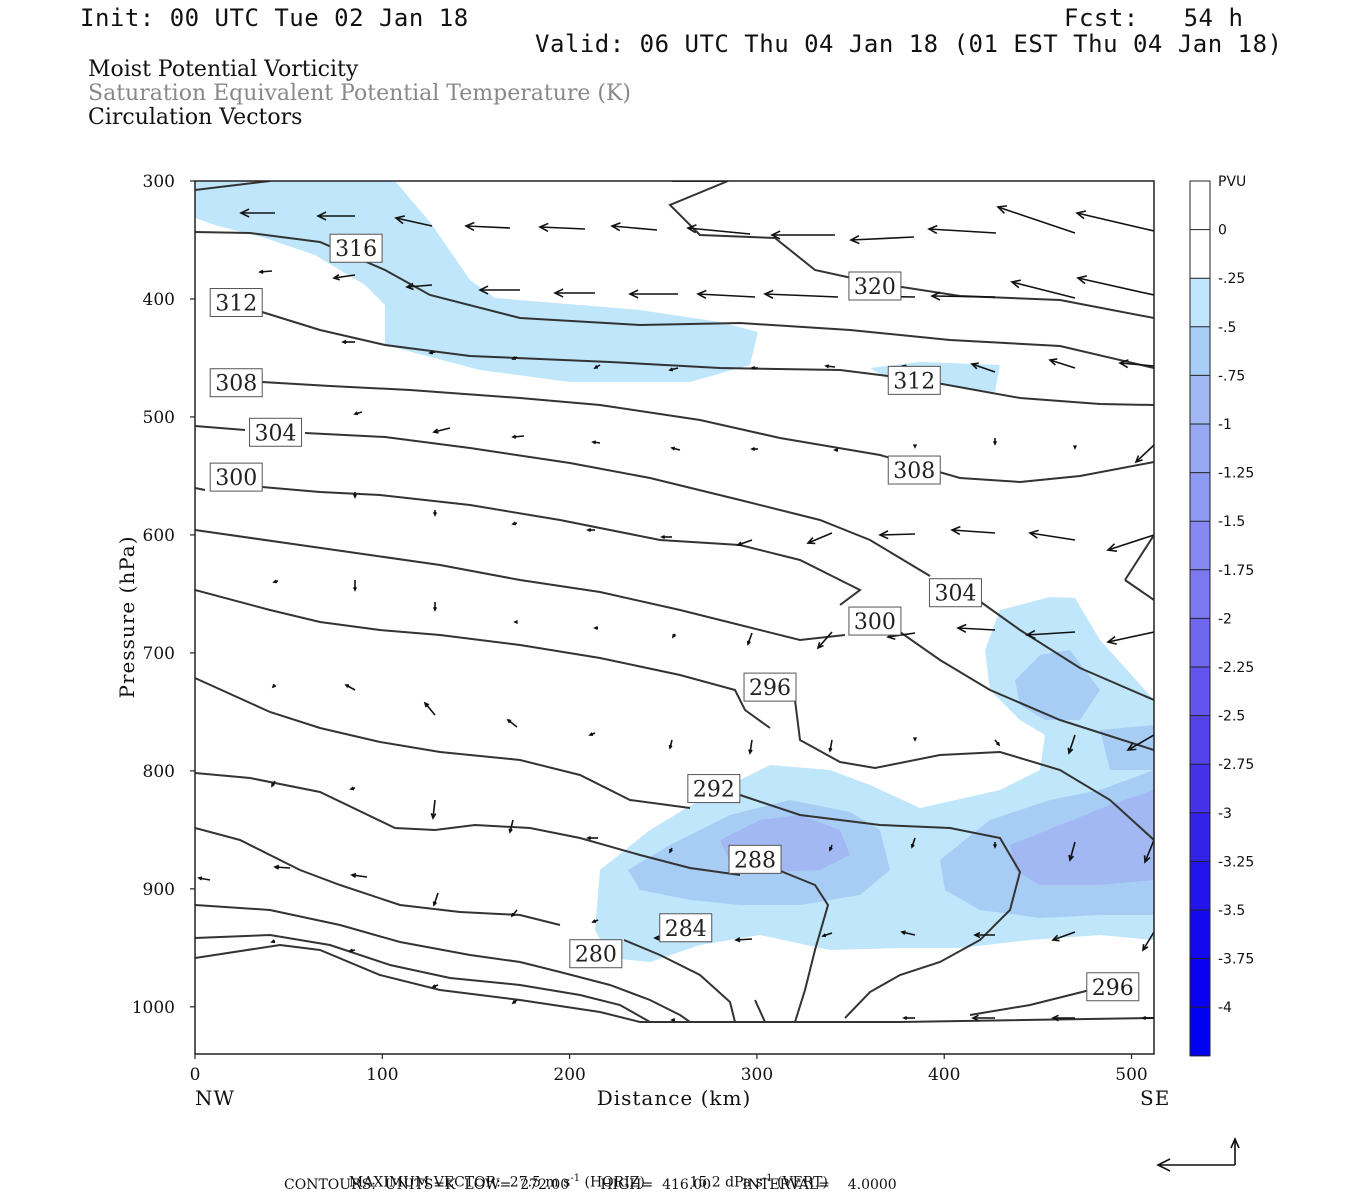 This screenshot has height=1200, width=1350. I want to click on contour-label: 284, so click(686, 929).